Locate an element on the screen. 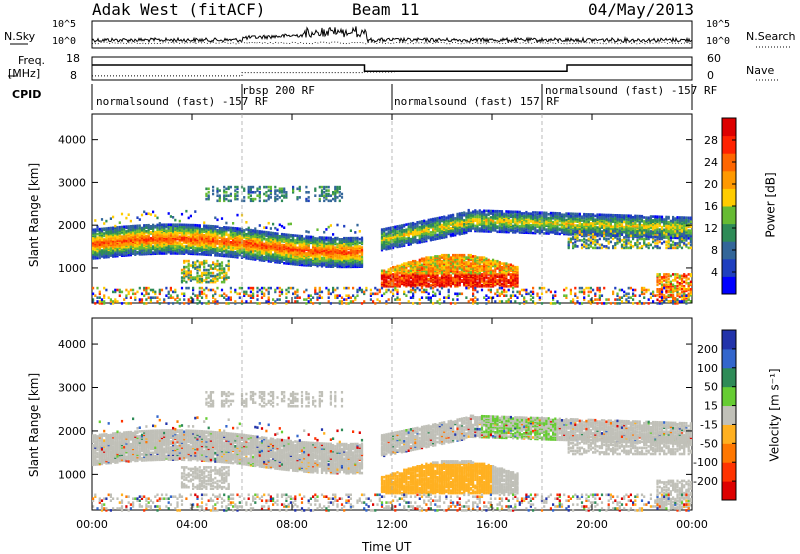 The width and height of the screenshot is (800, 554). beam-title: Beam 11 is located at coordinates (386, 9).